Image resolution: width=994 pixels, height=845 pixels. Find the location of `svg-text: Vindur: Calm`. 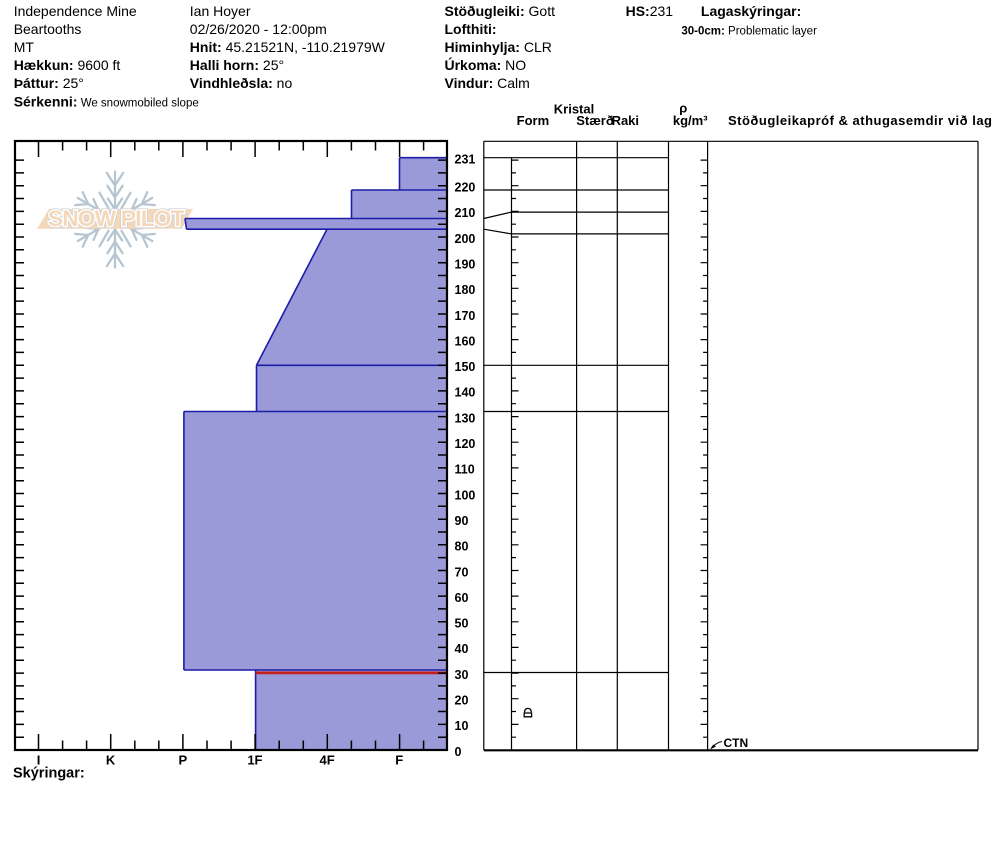

svg-text: Vindur: Calm is located at coordinates (487, 83).